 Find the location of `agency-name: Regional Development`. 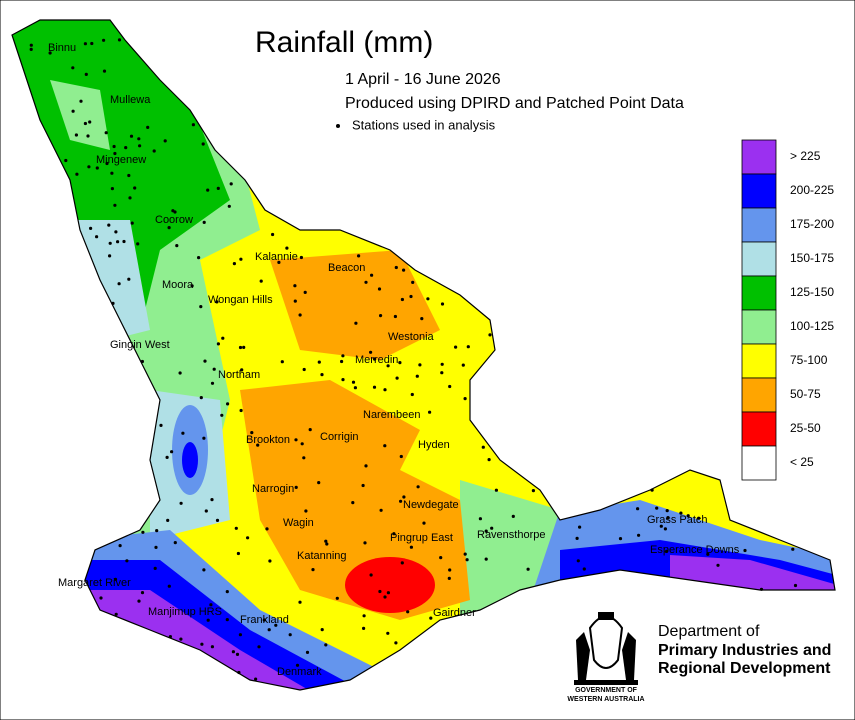

agency-name: Regional Development is located at coordinates (744, 668).